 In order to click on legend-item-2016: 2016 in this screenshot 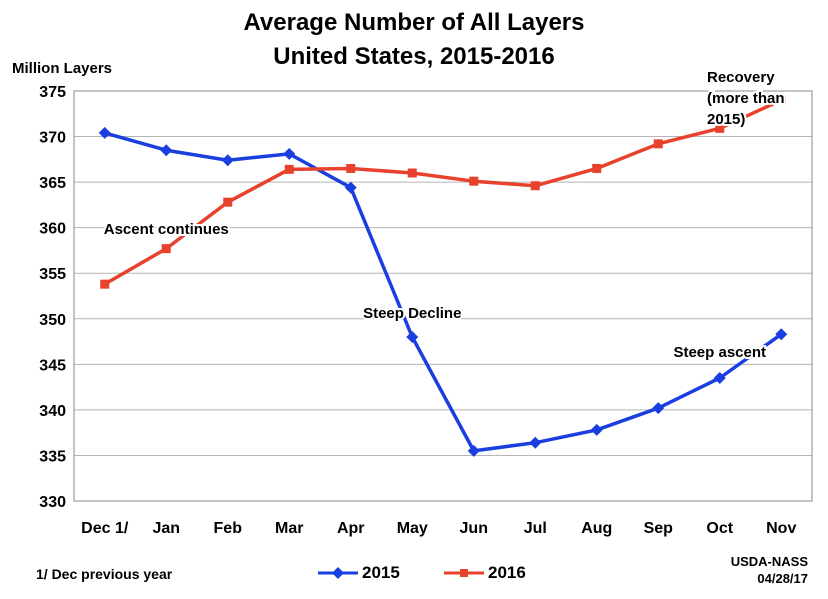, I will do `click(484, 573)`.